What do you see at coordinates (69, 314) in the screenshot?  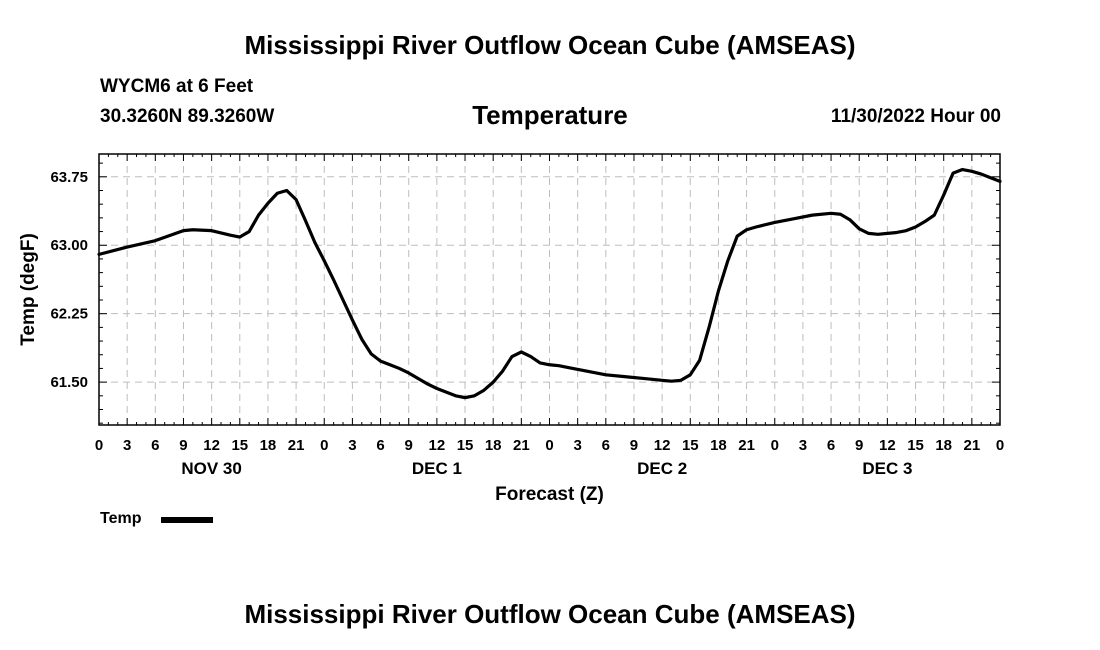 I see `y-tick-label: 62.25` at bounding box center [69, 314].